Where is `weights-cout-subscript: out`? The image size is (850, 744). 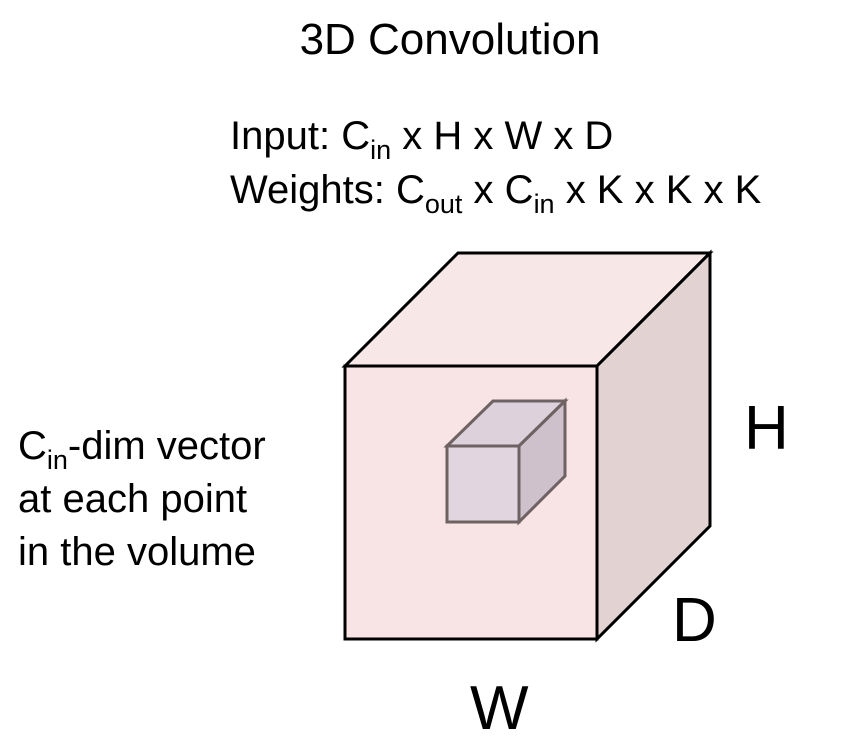
weights-cout-subscript: out is located at coordinates (443, 204).